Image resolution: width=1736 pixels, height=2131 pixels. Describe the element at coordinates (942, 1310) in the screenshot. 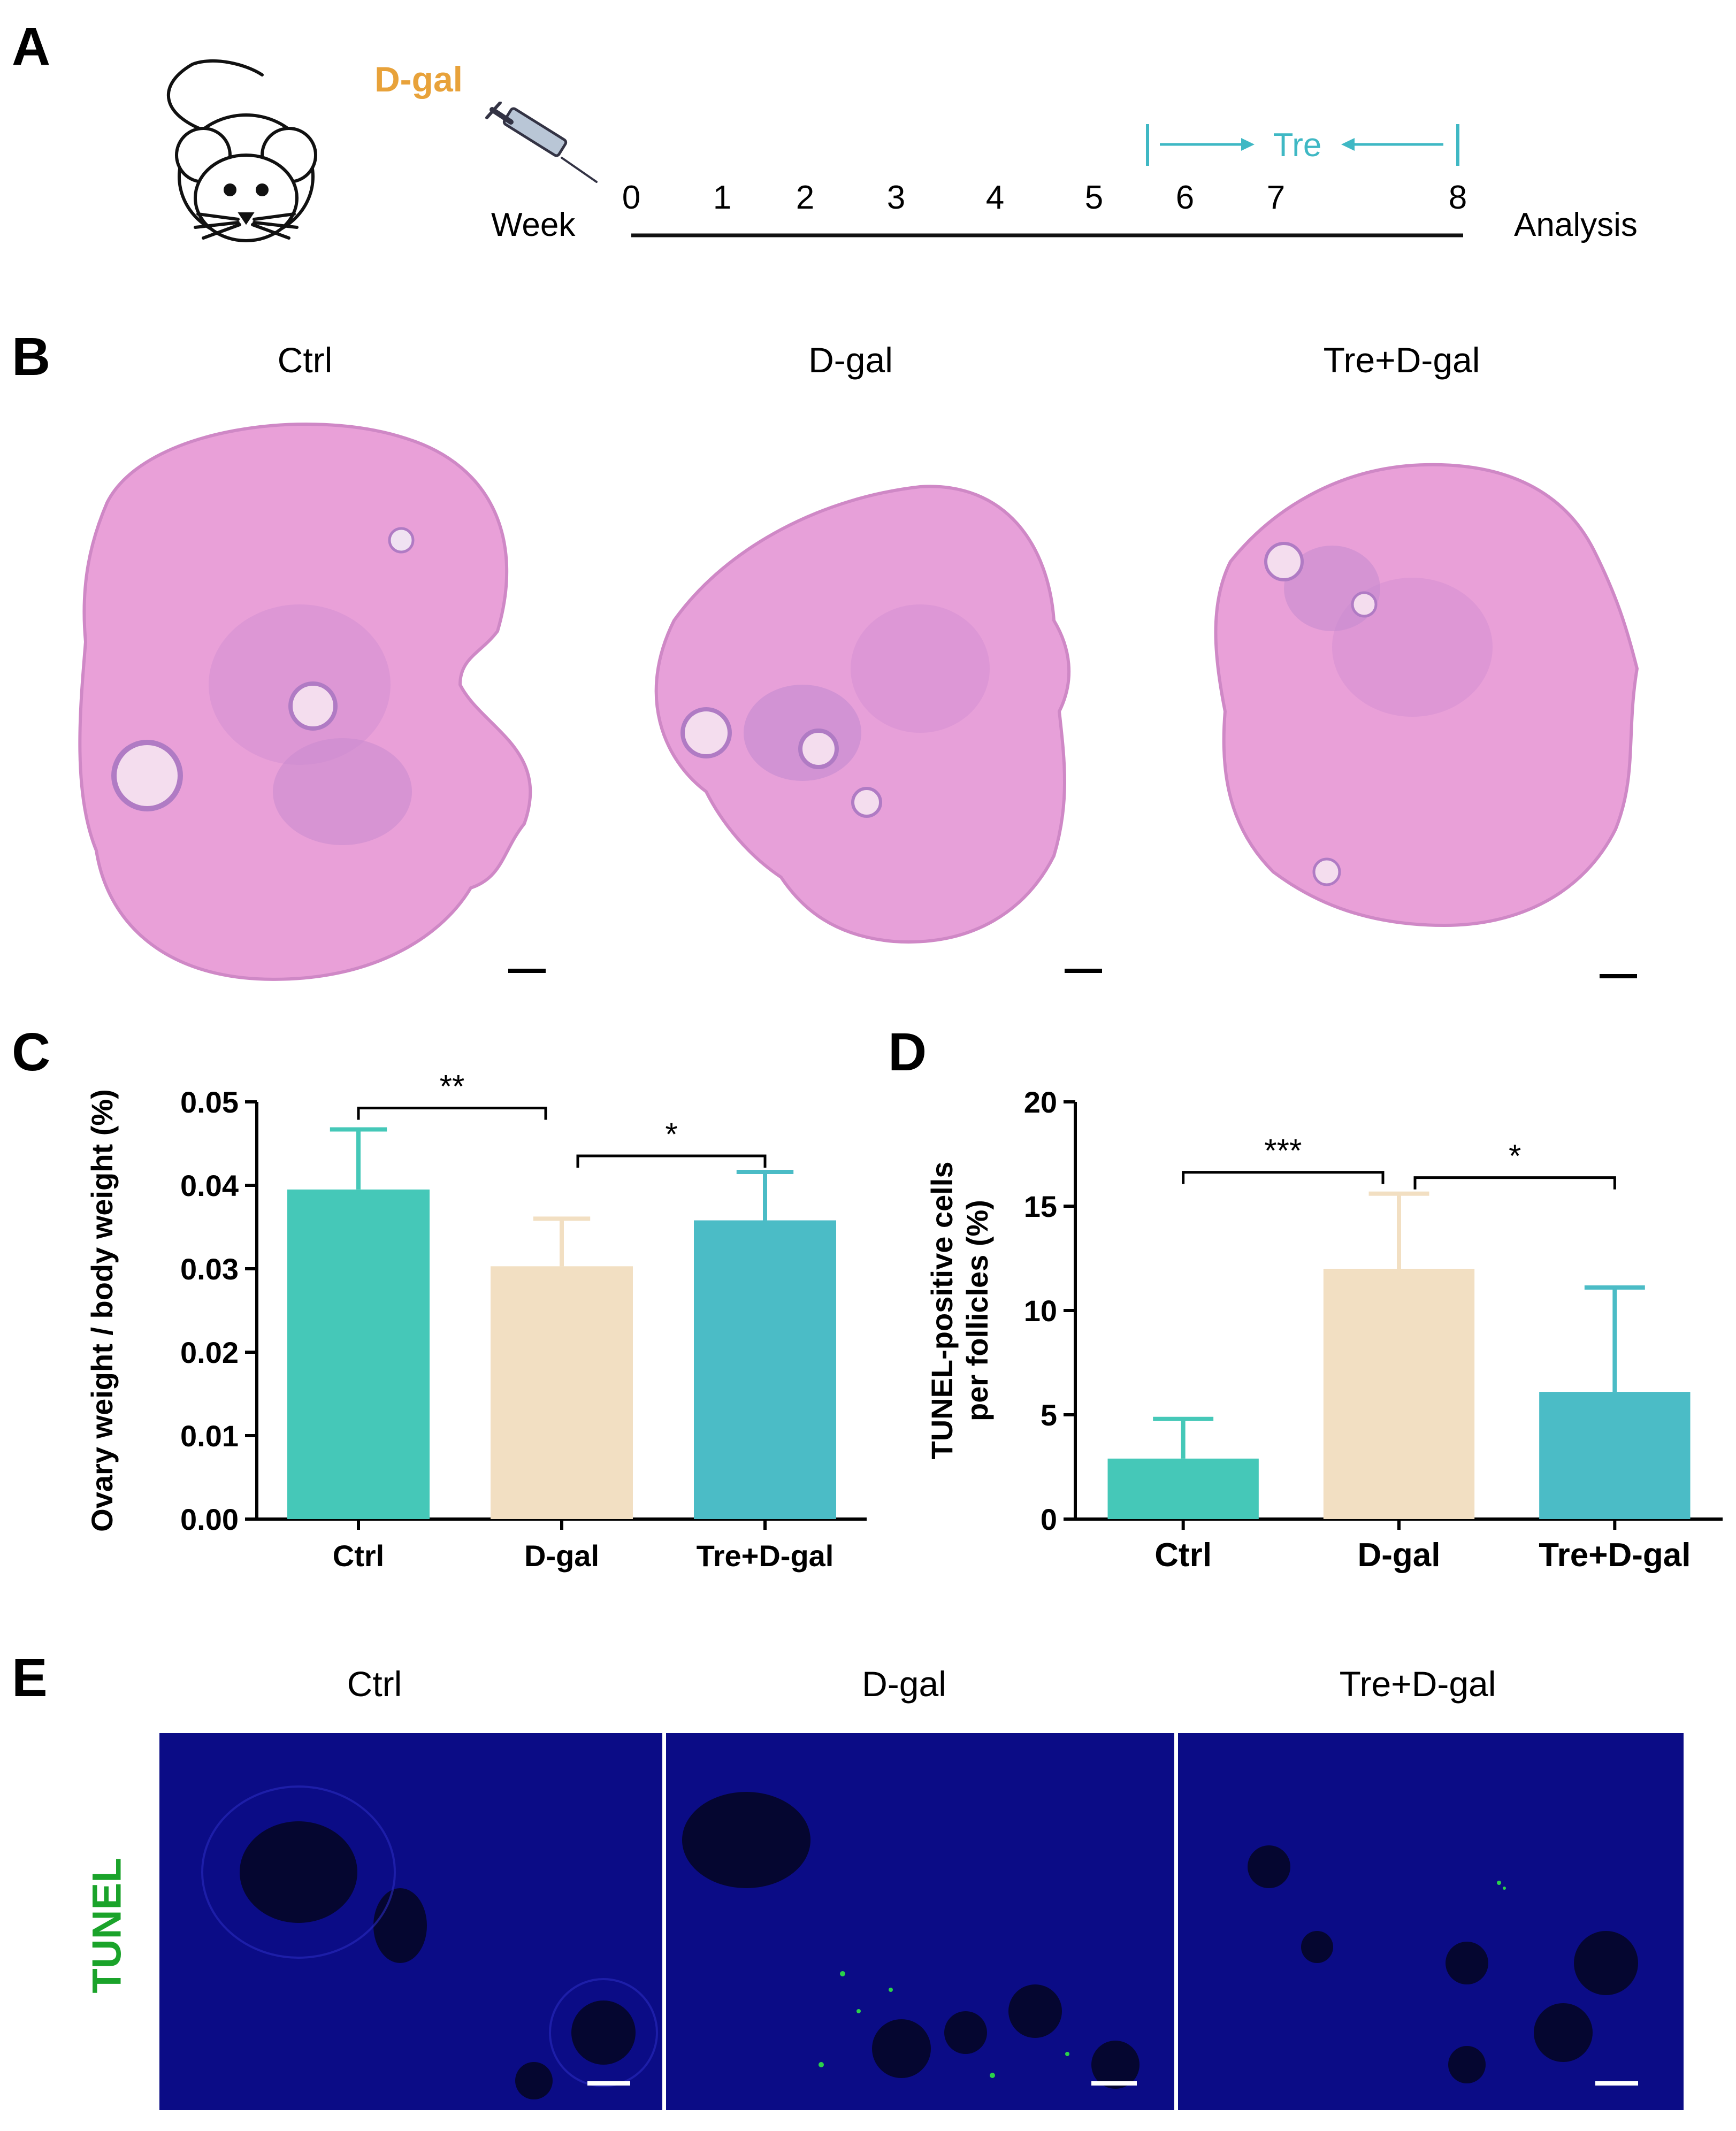

I see `y-axis-label: TUNEL-positive cells` at that location.